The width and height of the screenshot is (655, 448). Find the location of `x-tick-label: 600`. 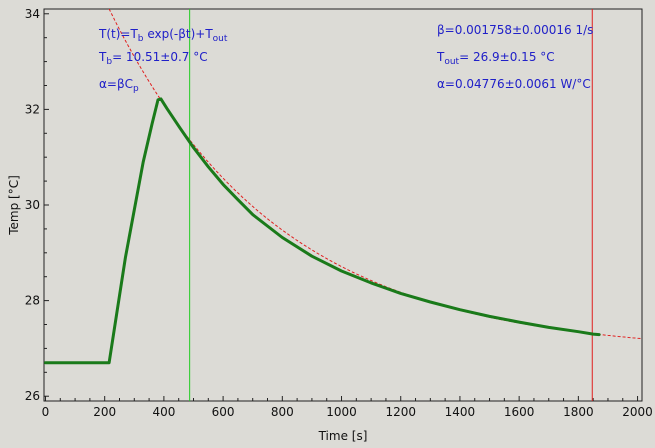

x-tick-label: 600 is located at coordinates (223, 412).